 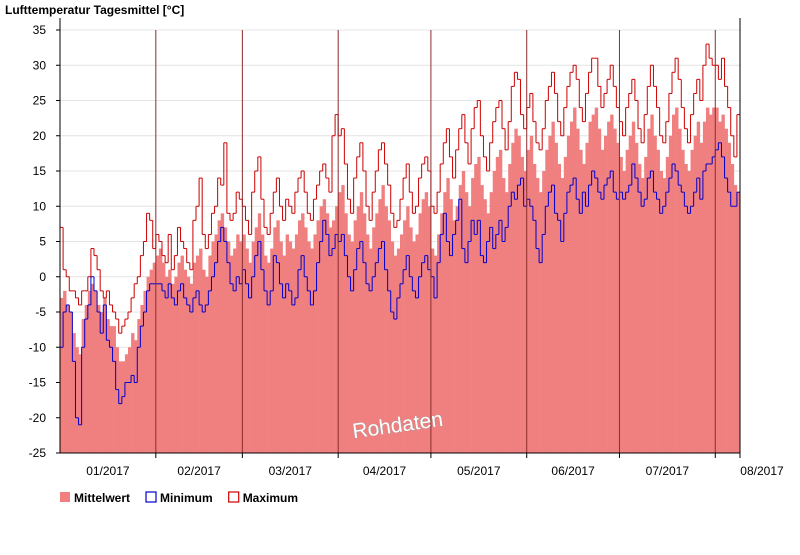 I want to click on y-tick-label: 5, so click(x=42, y=242).